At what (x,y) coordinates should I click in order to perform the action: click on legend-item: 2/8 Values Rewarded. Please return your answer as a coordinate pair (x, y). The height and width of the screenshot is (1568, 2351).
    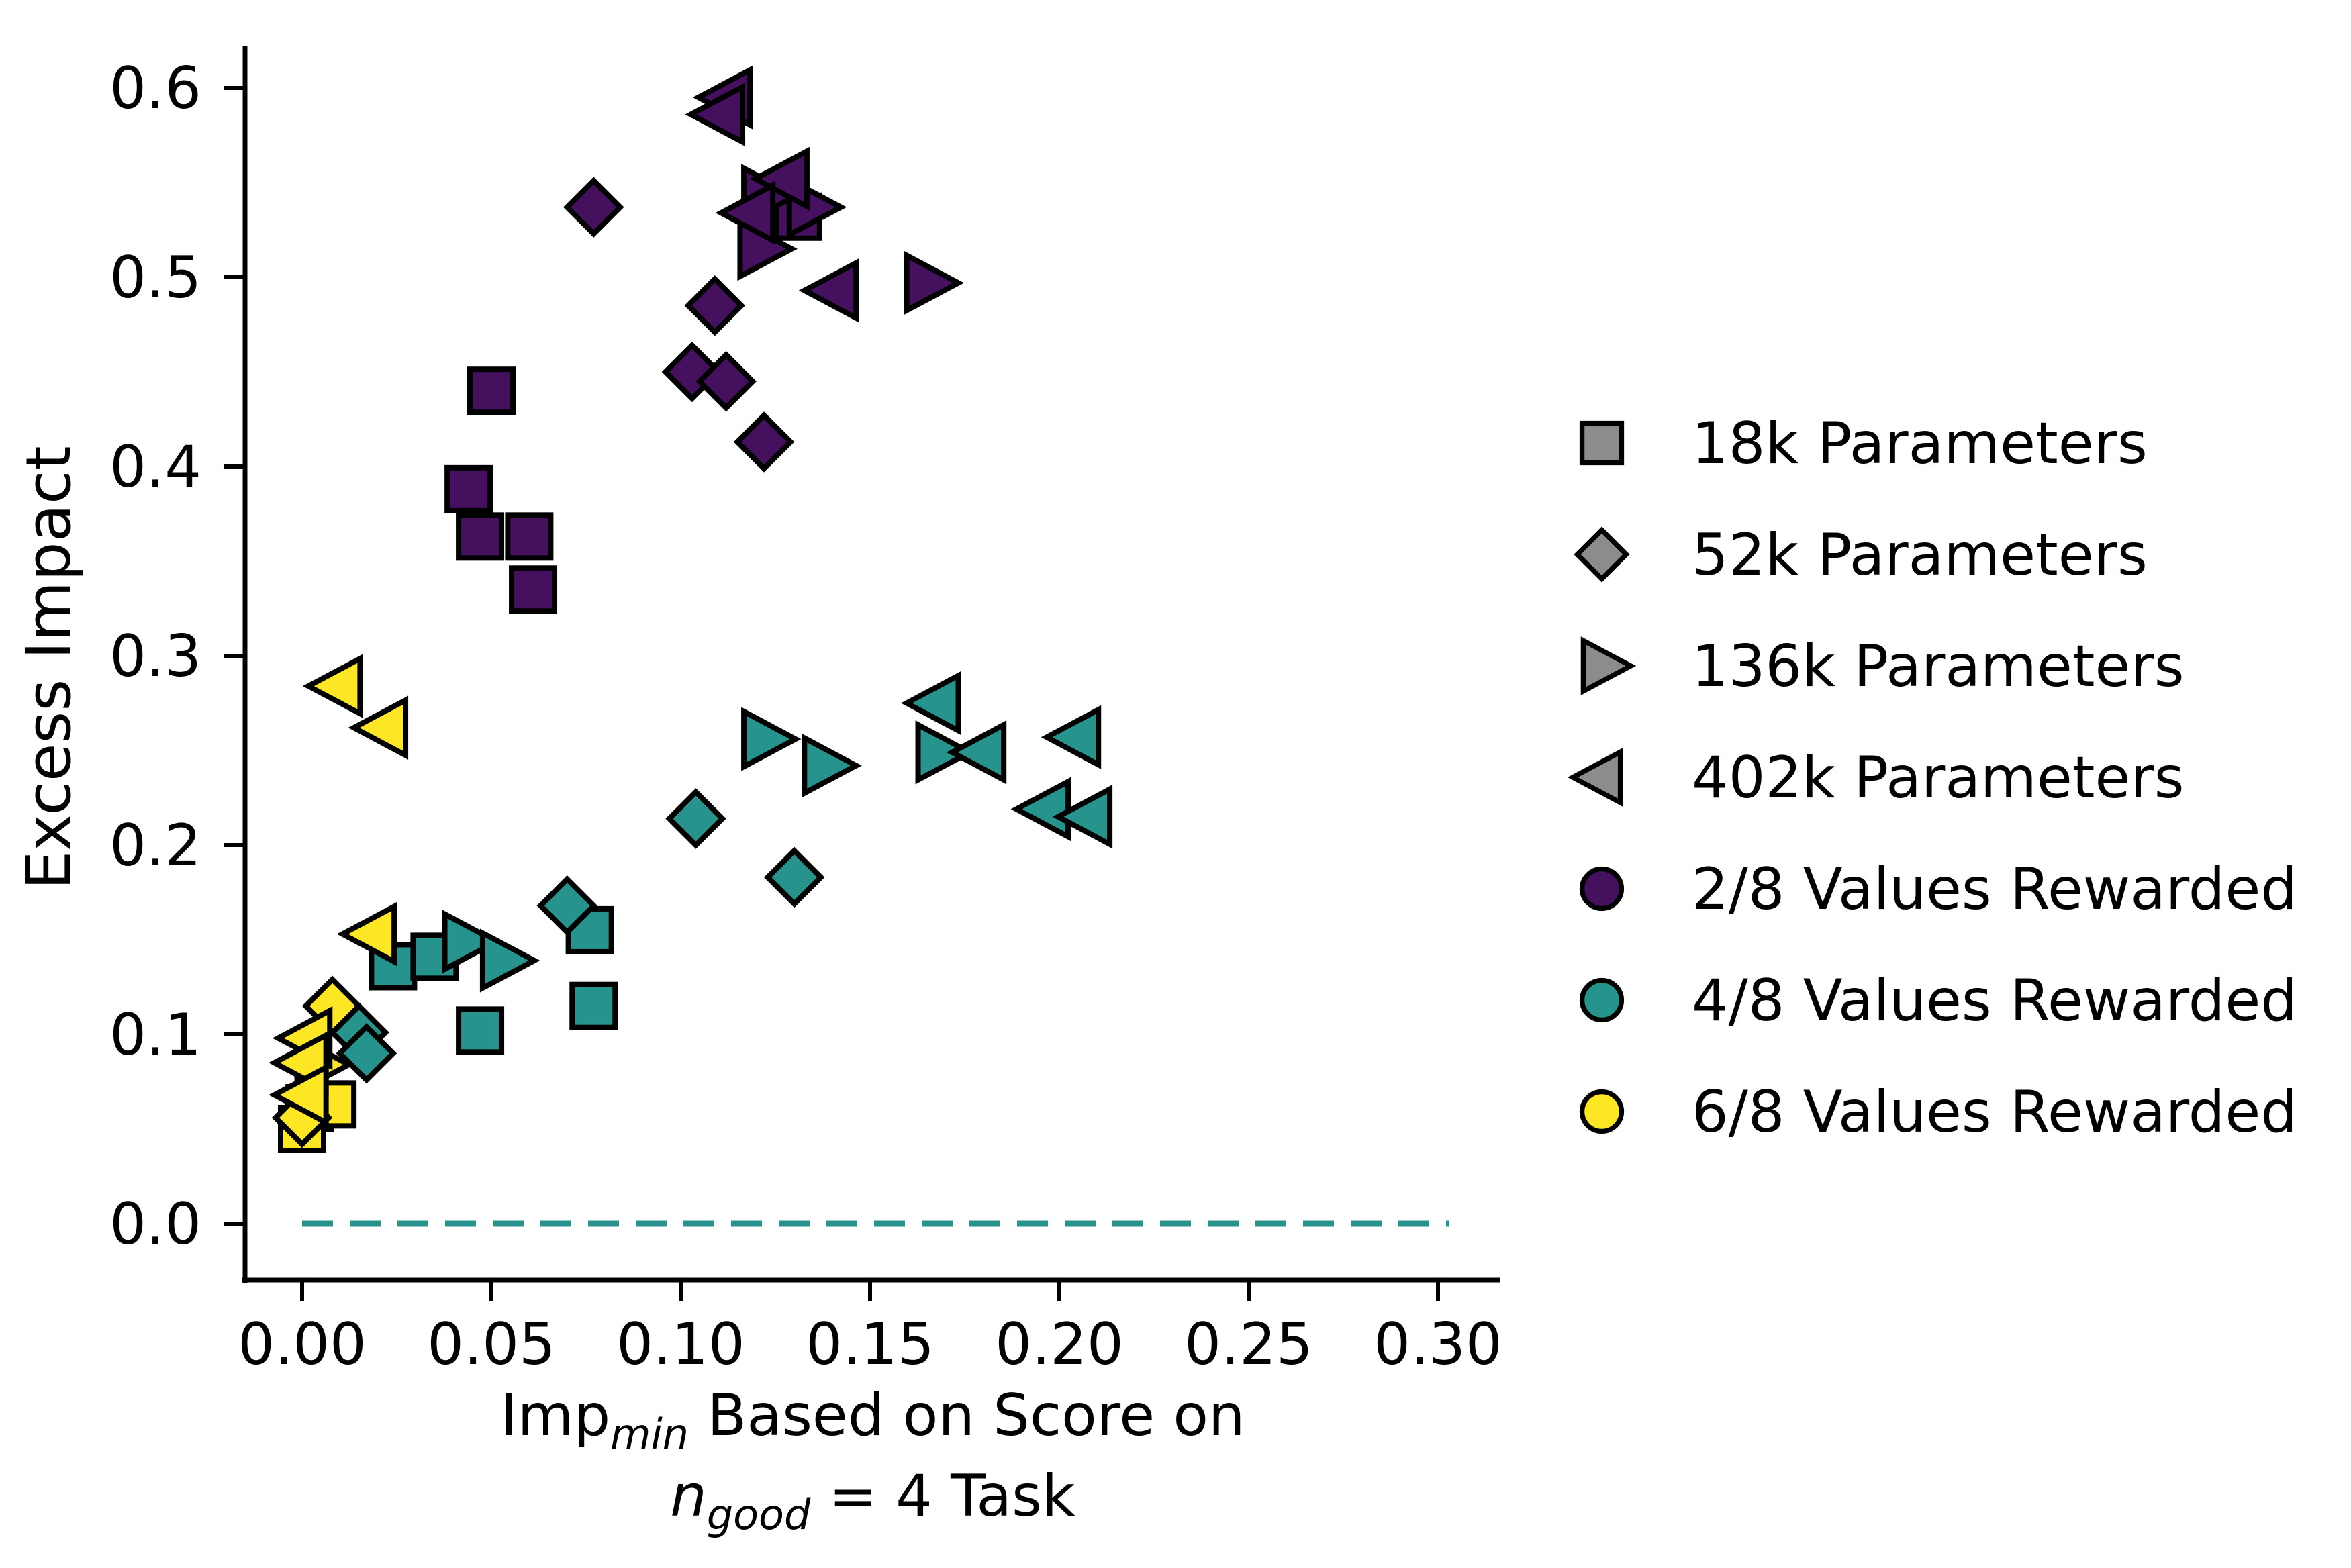
    Looking at the image, I should click on (1938, 890).